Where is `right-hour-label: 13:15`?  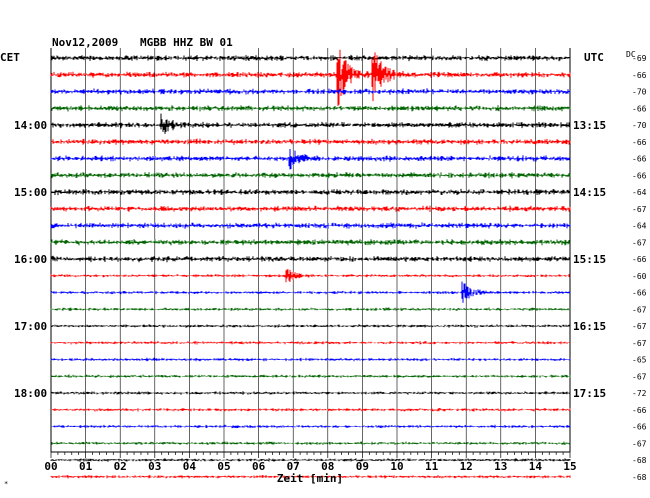 right-hour-label: 13:15 is located at coordinates (589, 125).